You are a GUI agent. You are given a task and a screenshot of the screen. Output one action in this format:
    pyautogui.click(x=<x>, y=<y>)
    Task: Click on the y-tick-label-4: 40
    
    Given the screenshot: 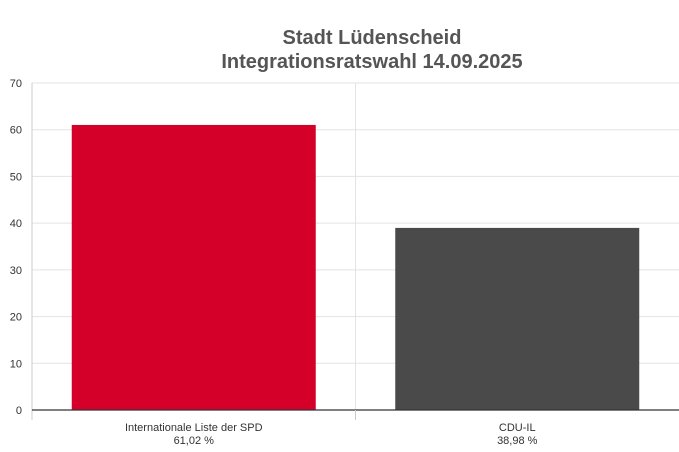 What is the action you would take?
    pyautogui.click(x=16, y=224)
    